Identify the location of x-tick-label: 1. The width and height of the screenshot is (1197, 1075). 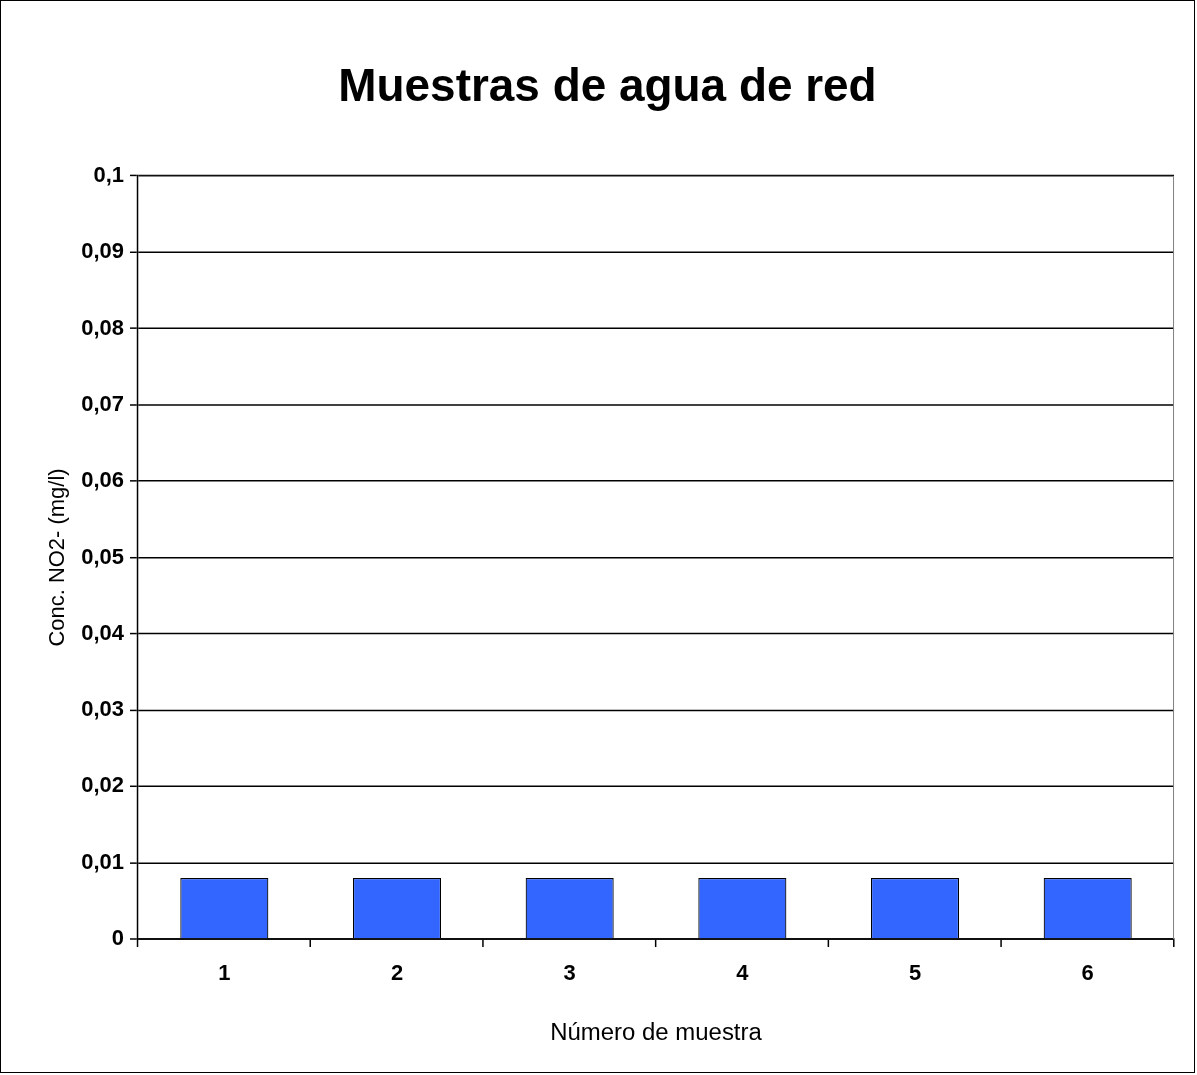
(224, 973).